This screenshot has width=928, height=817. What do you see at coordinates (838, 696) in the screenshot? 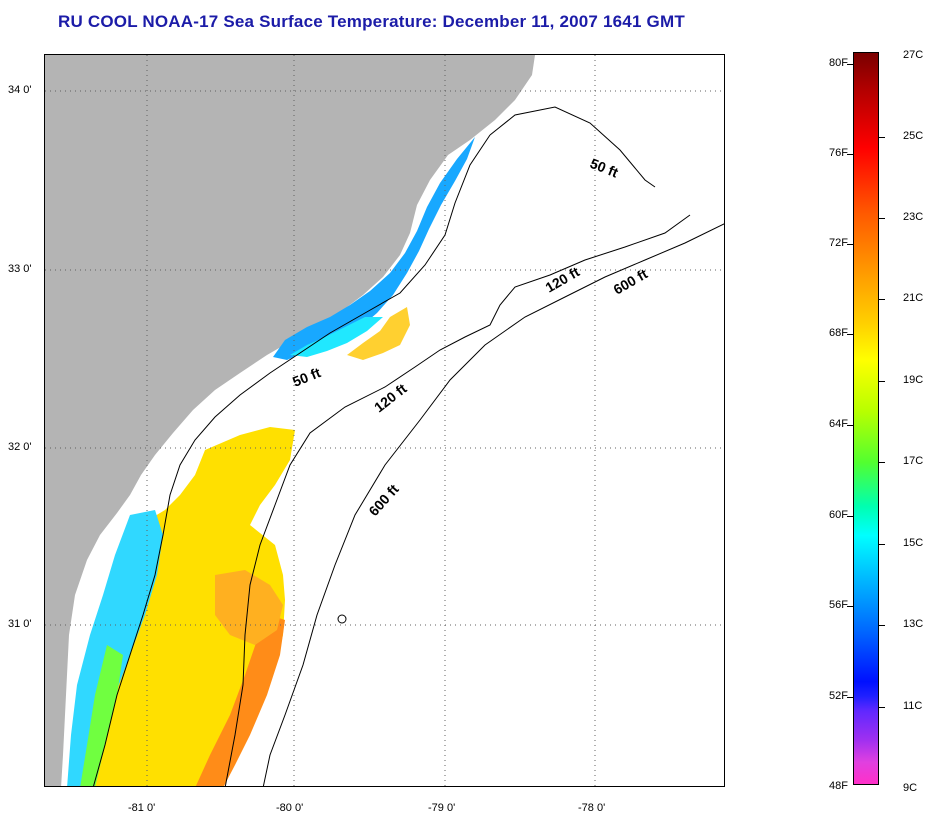
I see `colorbar-f-label: 52F` at bounding box center [838, 696].